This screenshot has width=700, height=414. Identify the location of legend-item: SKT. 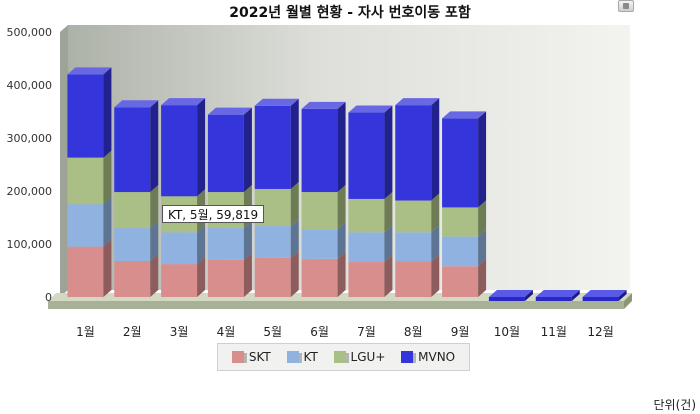
(251, 357).